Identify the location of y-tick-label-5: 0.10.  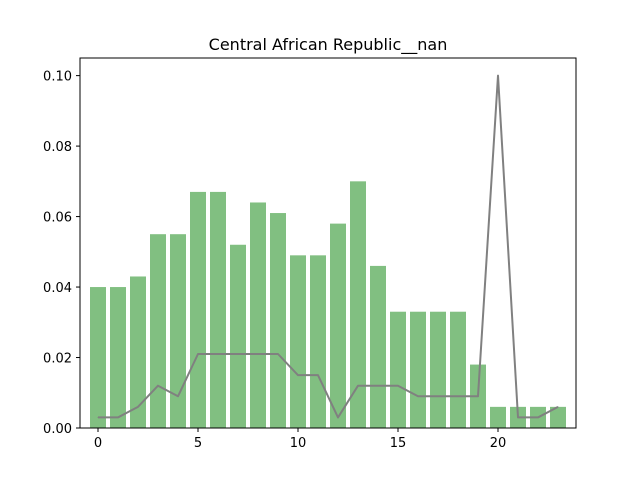
(57, 77).